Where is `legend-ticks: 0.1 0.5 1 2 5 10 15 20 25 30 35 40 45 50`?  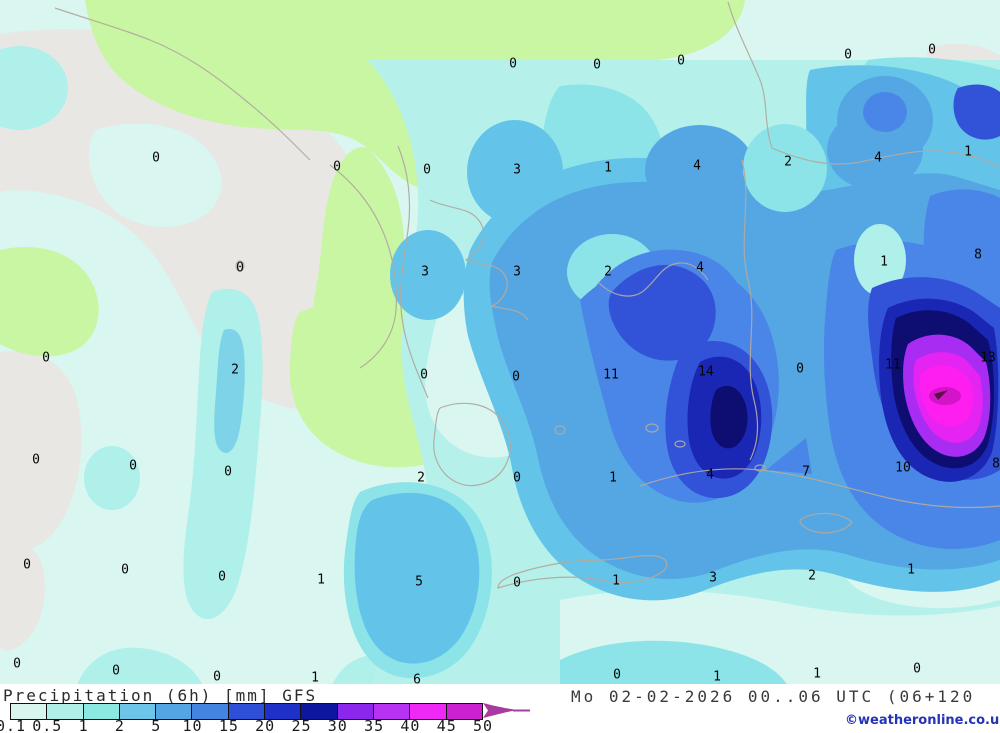 legend-ticks: 0.1 0.5 1 2 5 10 15 20 25 30 35 40 45 50 is located at coordinates (280, 725).